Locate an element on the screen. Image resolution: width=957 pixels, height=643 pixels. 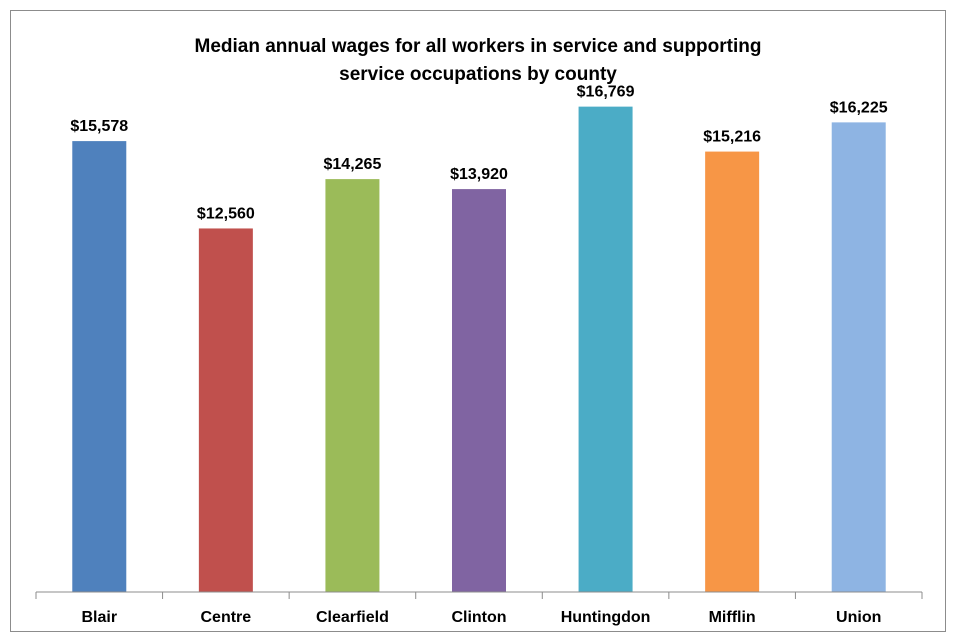
bar-union is located at coordinates (858, 357).